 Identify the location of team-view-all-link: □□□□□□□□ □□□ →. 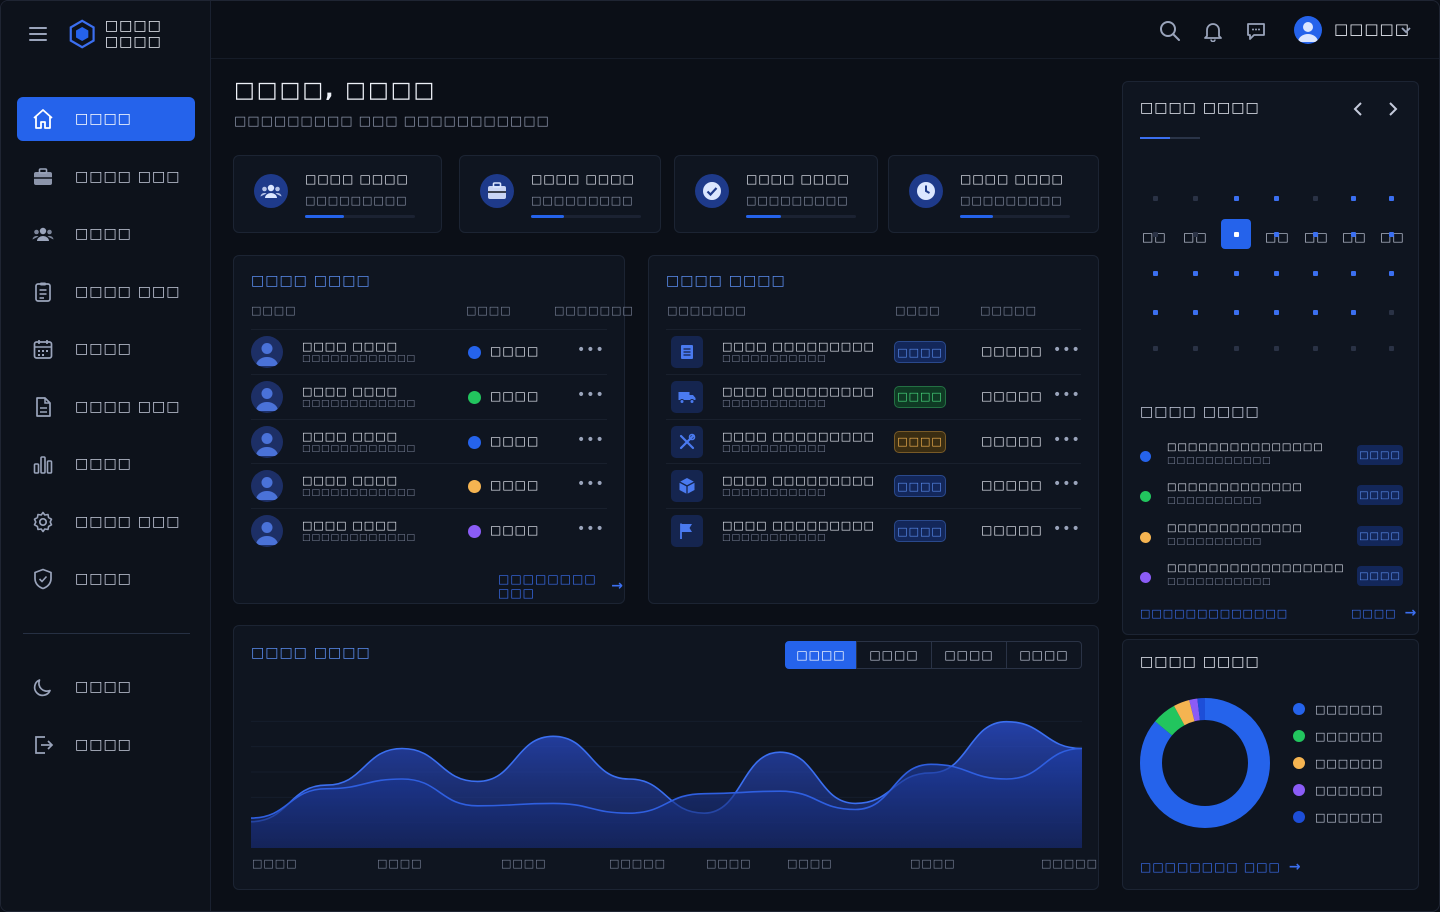
(561, 586).